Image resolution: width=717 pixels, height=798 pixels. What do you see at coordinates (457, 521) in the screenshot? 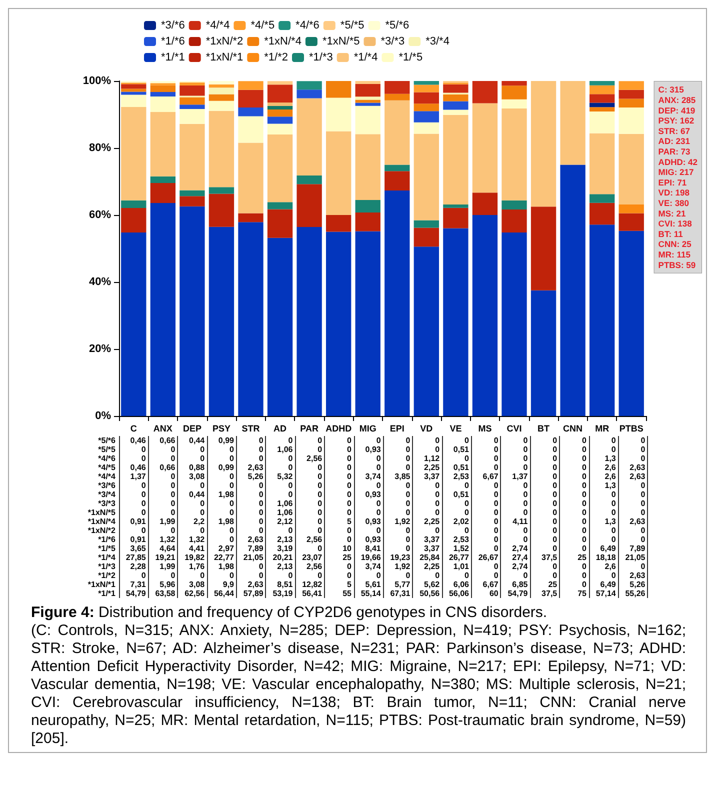
I see `data-label: 2,02` at bounding box center [457, 521].